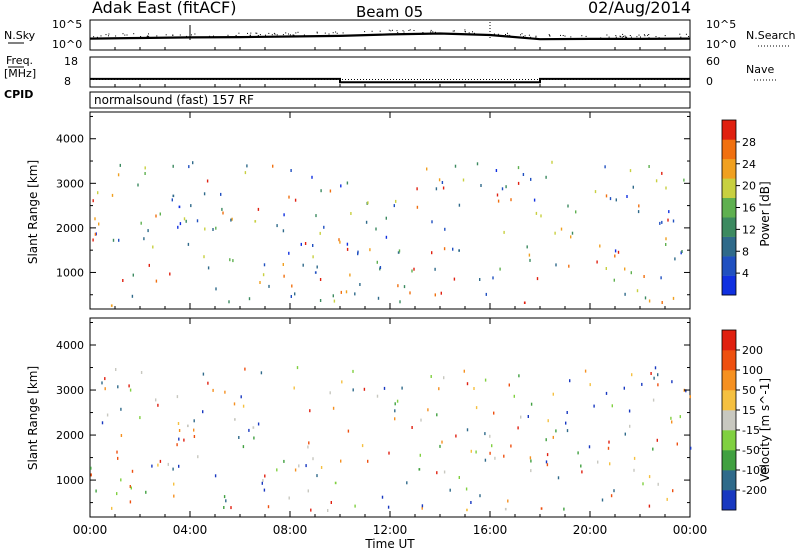 The height and width of the screenshot is (554, 800). Describe the element at coordinates (709, 81) in the screenshot. I see `freq-right-tick-low: 0` at that location.